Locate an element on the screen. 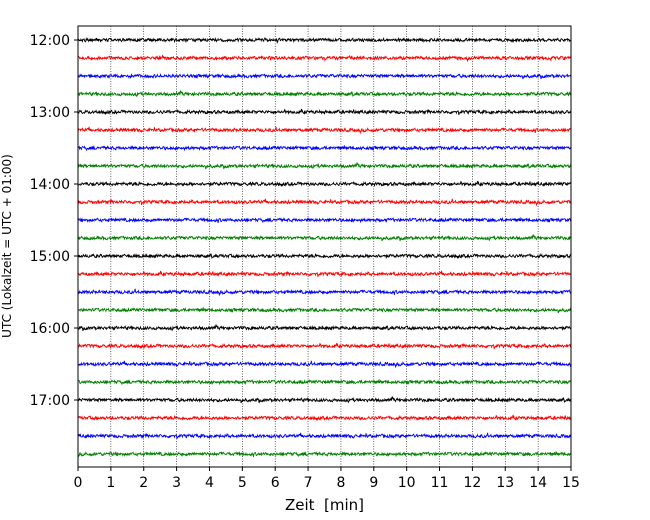 The width and height of the screenshot is (650, 520). x-tick-label: 10 is located at coordinates (407, 483).